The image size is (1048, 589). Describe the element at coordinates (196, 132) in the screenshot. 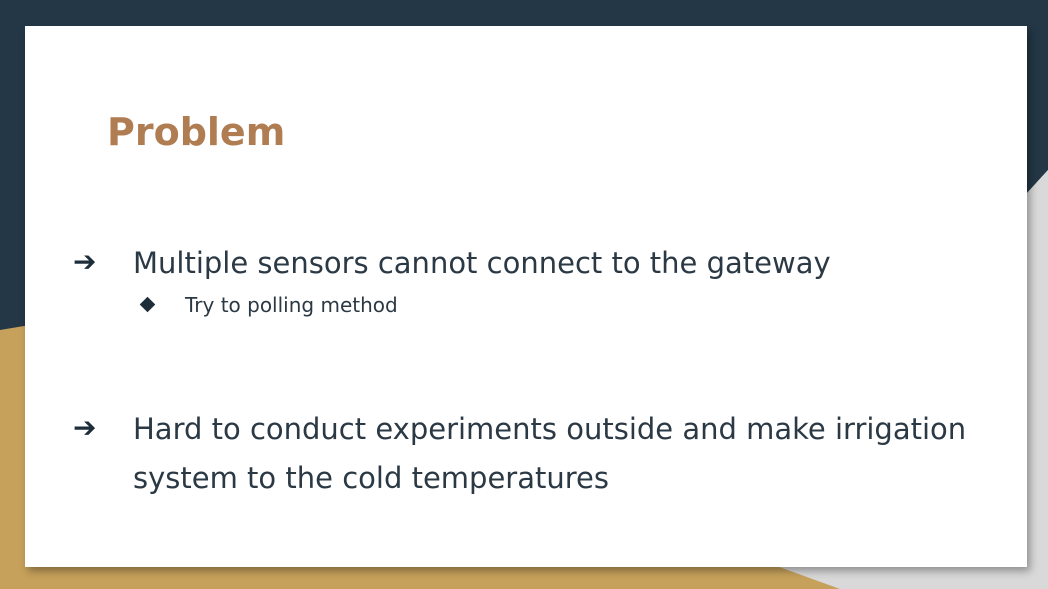

I see `slide-title: Problem` at that location.